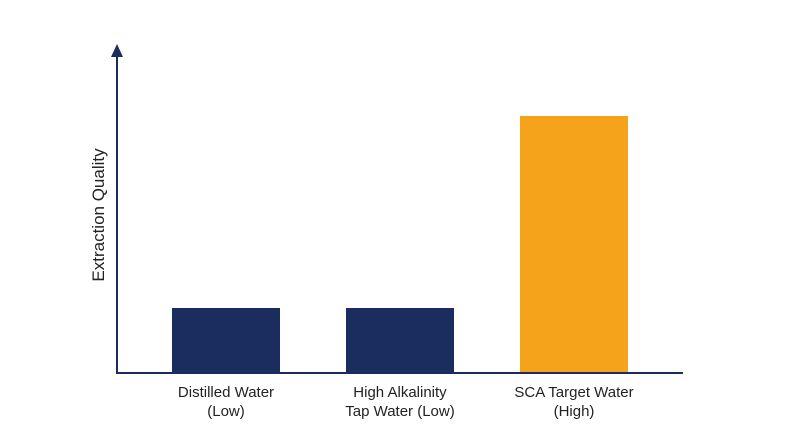 Image resolution: width=800 pixels, height=447 pixels. Describe the element at coordinates (399, 402) in the screenshot. I see `category-label-2: High Alkalinity Tap Water (Low)` at that location.